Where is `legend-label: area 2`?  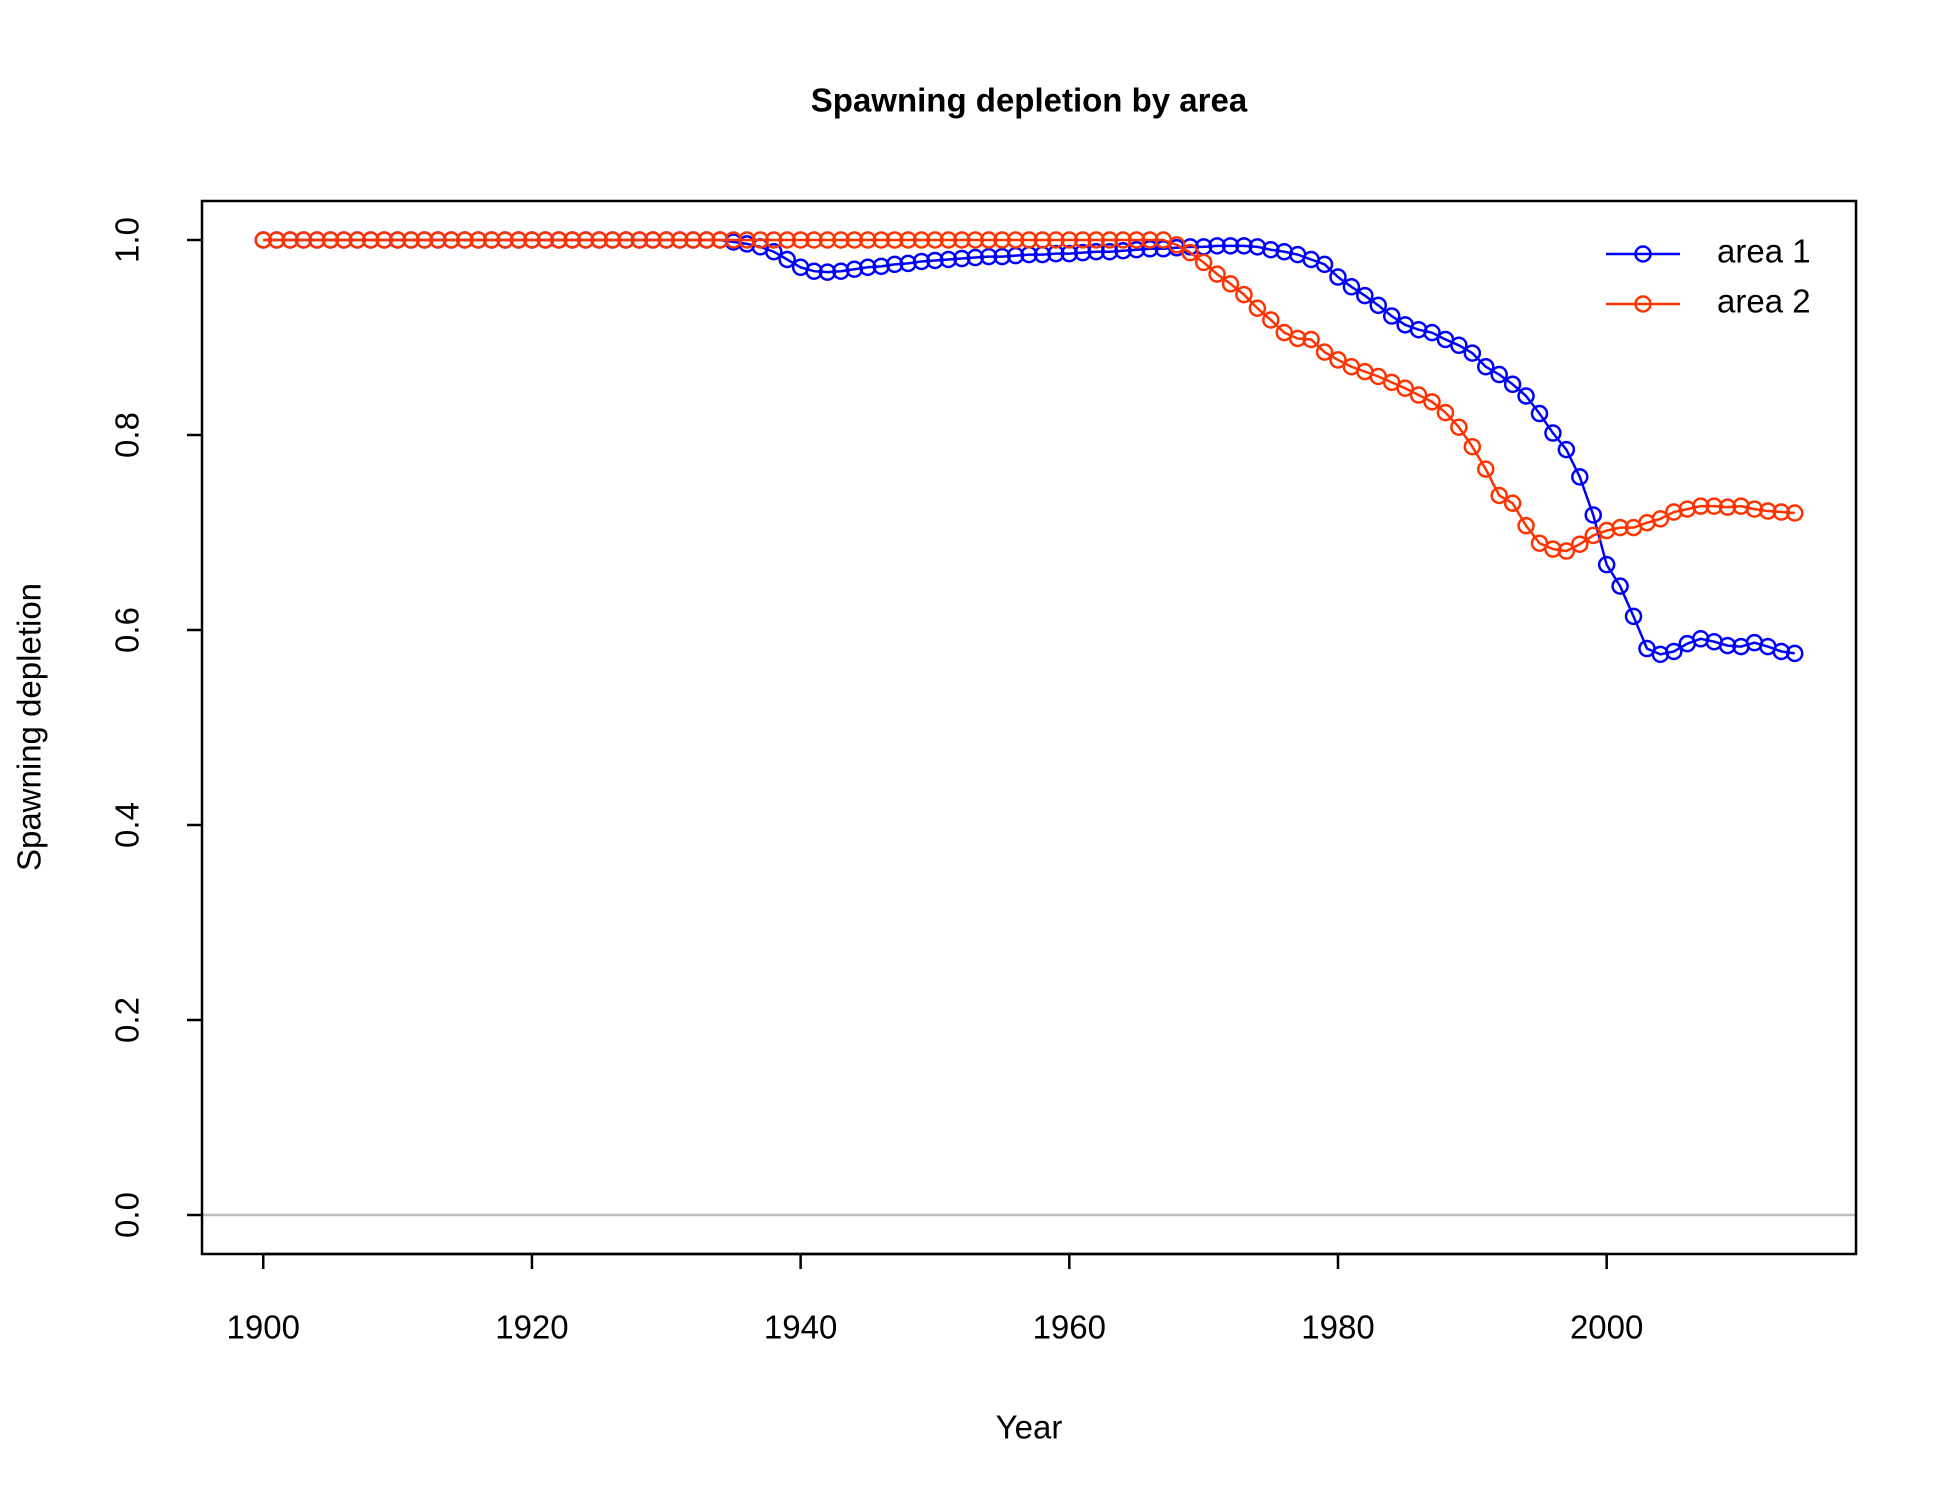 legend-label: area 2 is located at coordinates (1764, 301).